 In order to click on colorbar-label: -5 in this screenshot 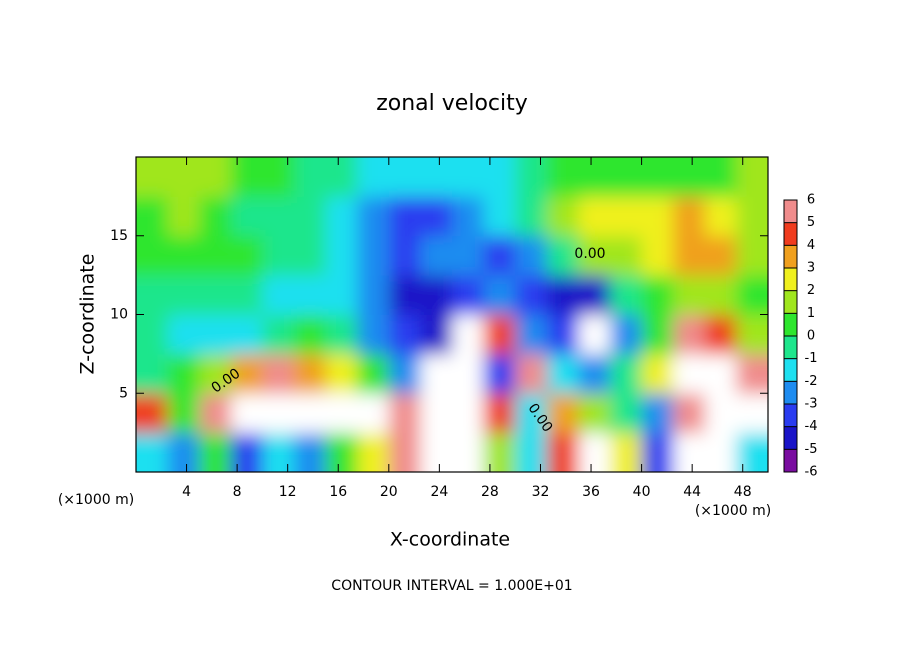, I will do `click(811, 449)`.